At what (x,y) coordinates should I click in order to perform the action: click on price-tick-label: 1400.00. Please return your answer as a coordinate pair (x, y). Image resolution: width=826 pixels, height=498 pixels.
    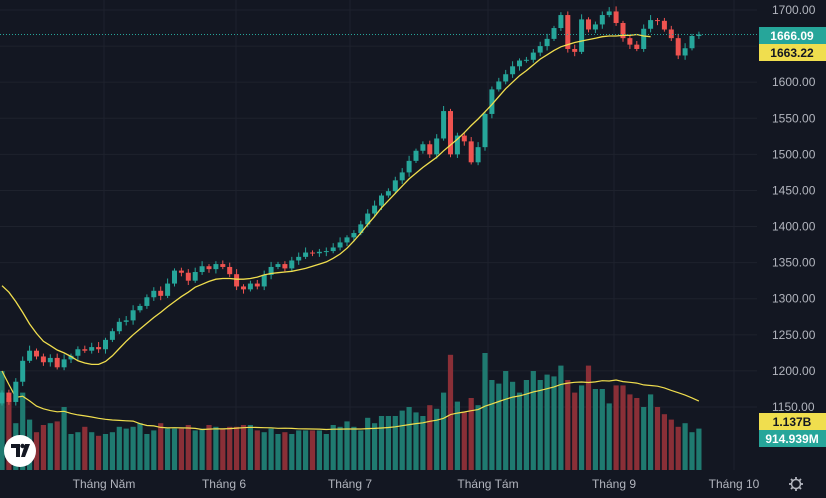
    Looking at the image, I should click on (794, 227).